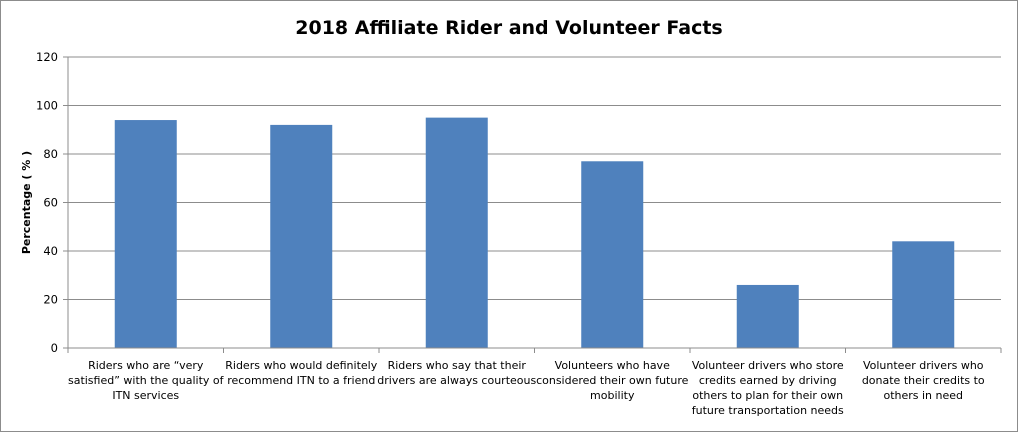  What do you see at coordinates (50, 203) in the screenshot?
I see `y-tick-label: 60` at bounding box center [50, 203].